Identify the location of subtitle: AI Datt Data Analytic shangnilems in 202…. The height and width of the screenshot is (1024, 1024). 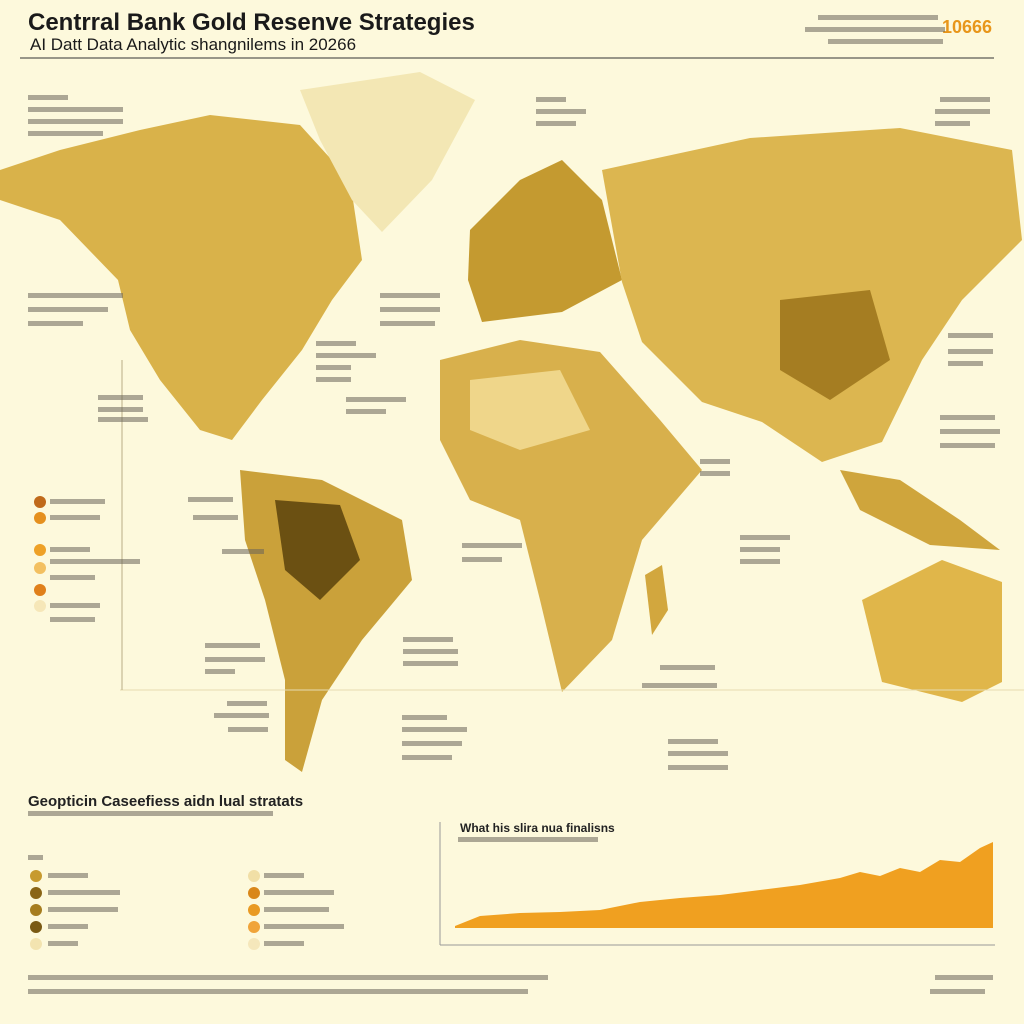
(193, 44).